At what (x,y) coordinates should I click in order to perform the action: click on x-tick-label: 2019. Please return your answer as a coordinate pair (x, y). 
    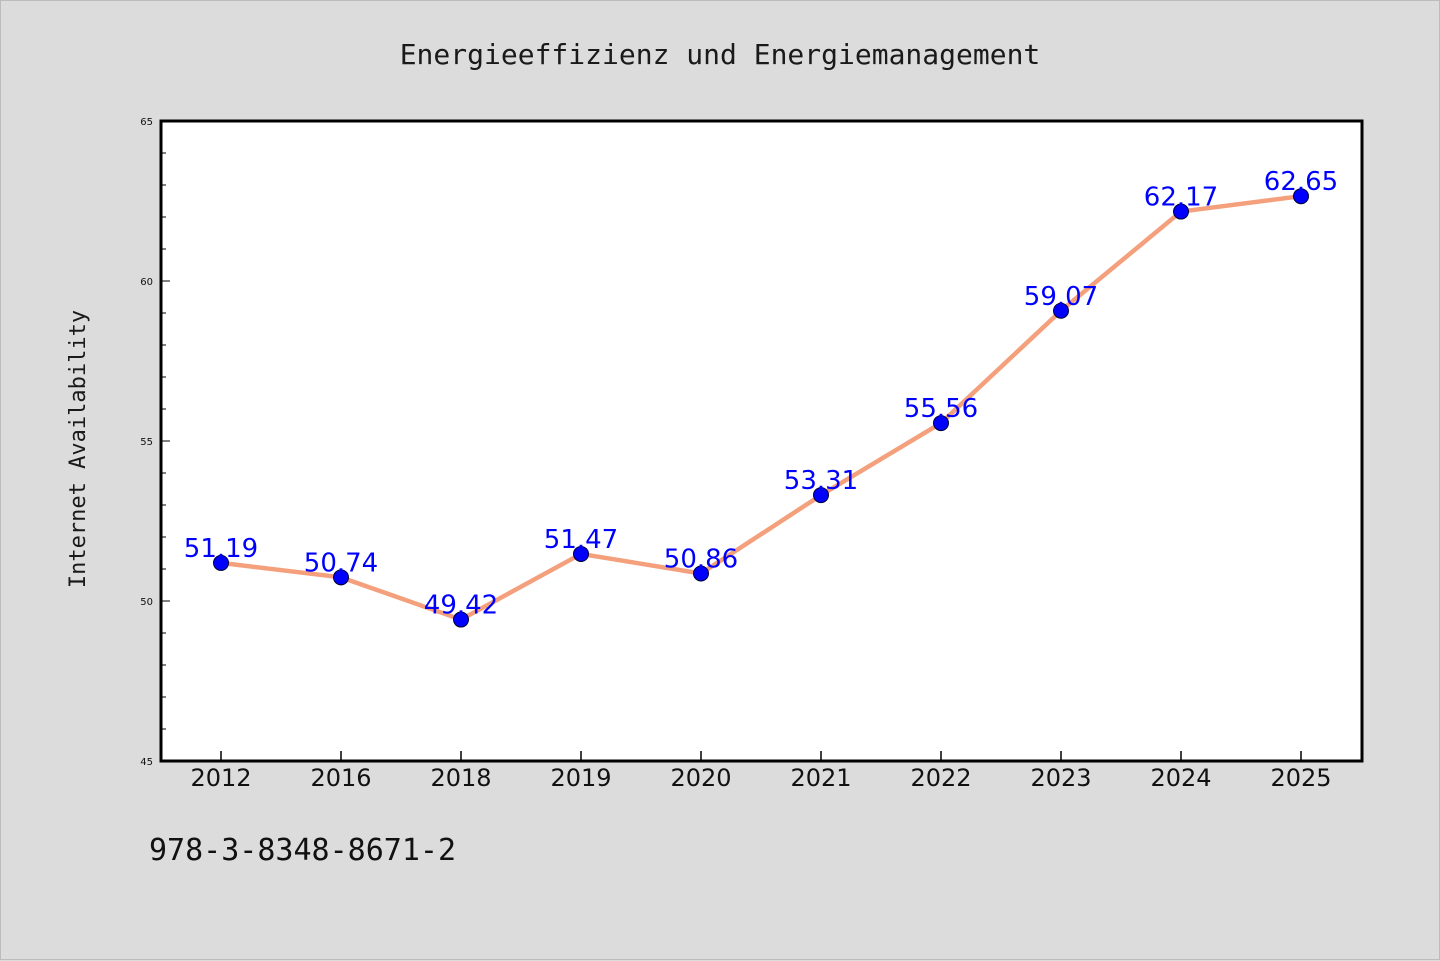
    Looking at the image, I should click on (580, 778).